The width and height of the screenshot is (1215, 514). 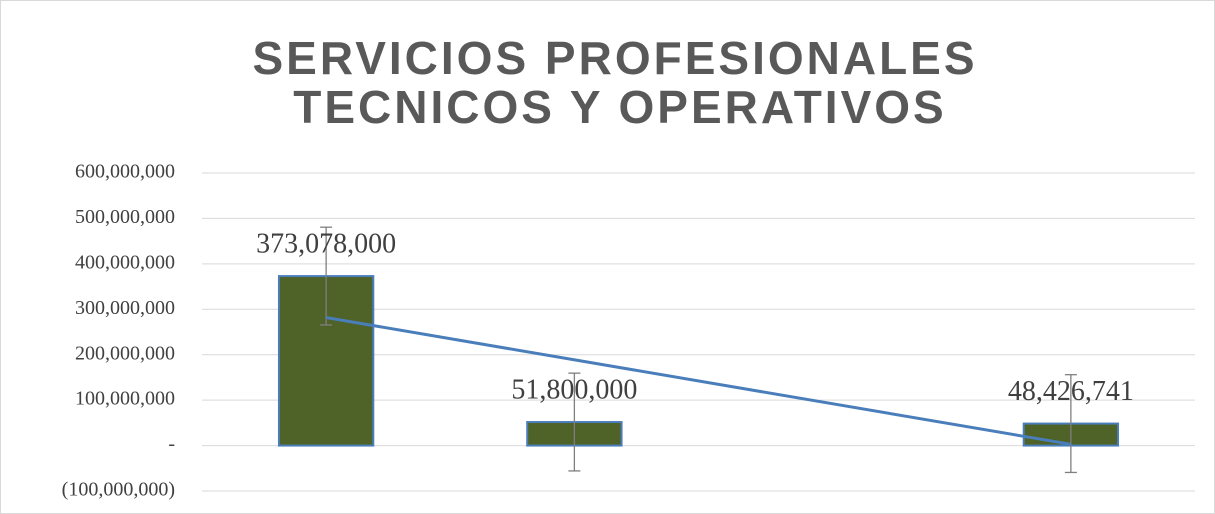 I want to click on y-tick-label: 500,000,000, so click(x=125, y=217).